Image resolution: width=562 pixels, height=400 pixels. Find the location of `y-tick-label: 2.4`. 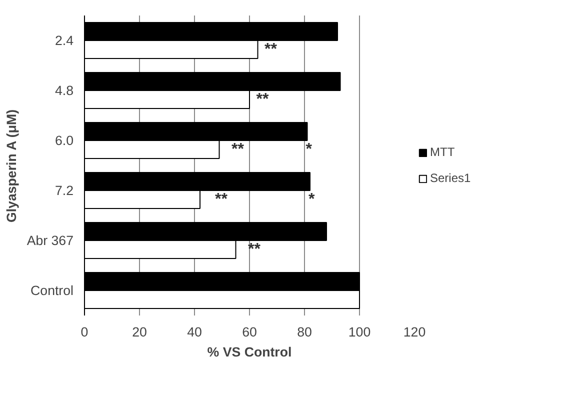

y-tick-label: 2.4 is located at coordinates (64, 40).